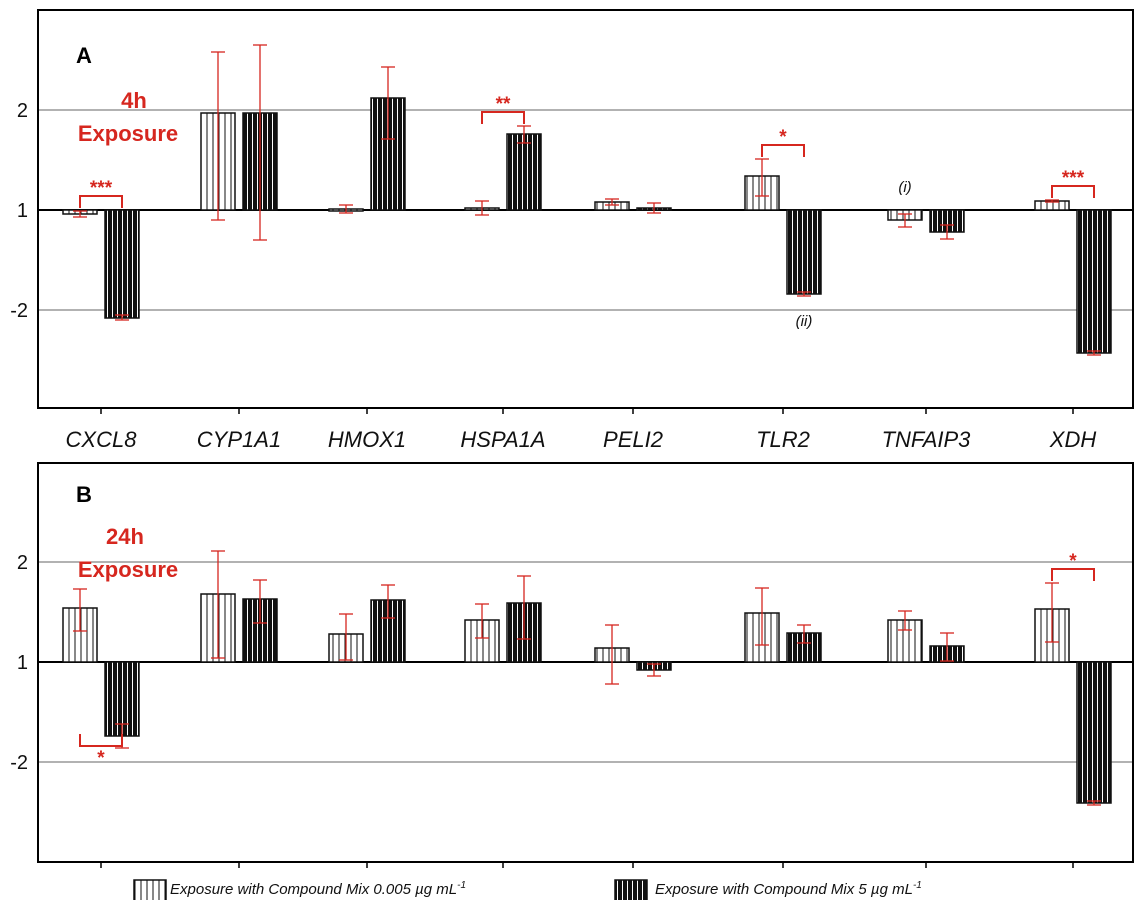 The image size is (1137, 900). Describe the element at coordinates (84, 55) in the screenshot. I see `panel-a-letter: A` at that location.